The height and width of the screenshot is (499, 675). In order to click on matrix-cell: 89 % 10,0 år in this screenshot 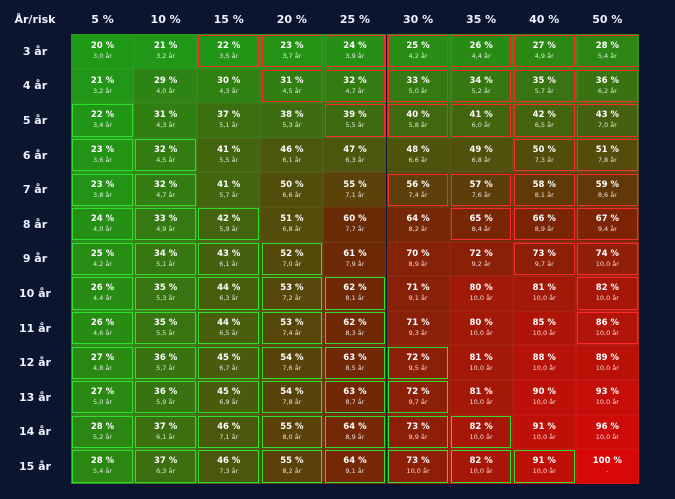, I will do `click(607, 362)`.